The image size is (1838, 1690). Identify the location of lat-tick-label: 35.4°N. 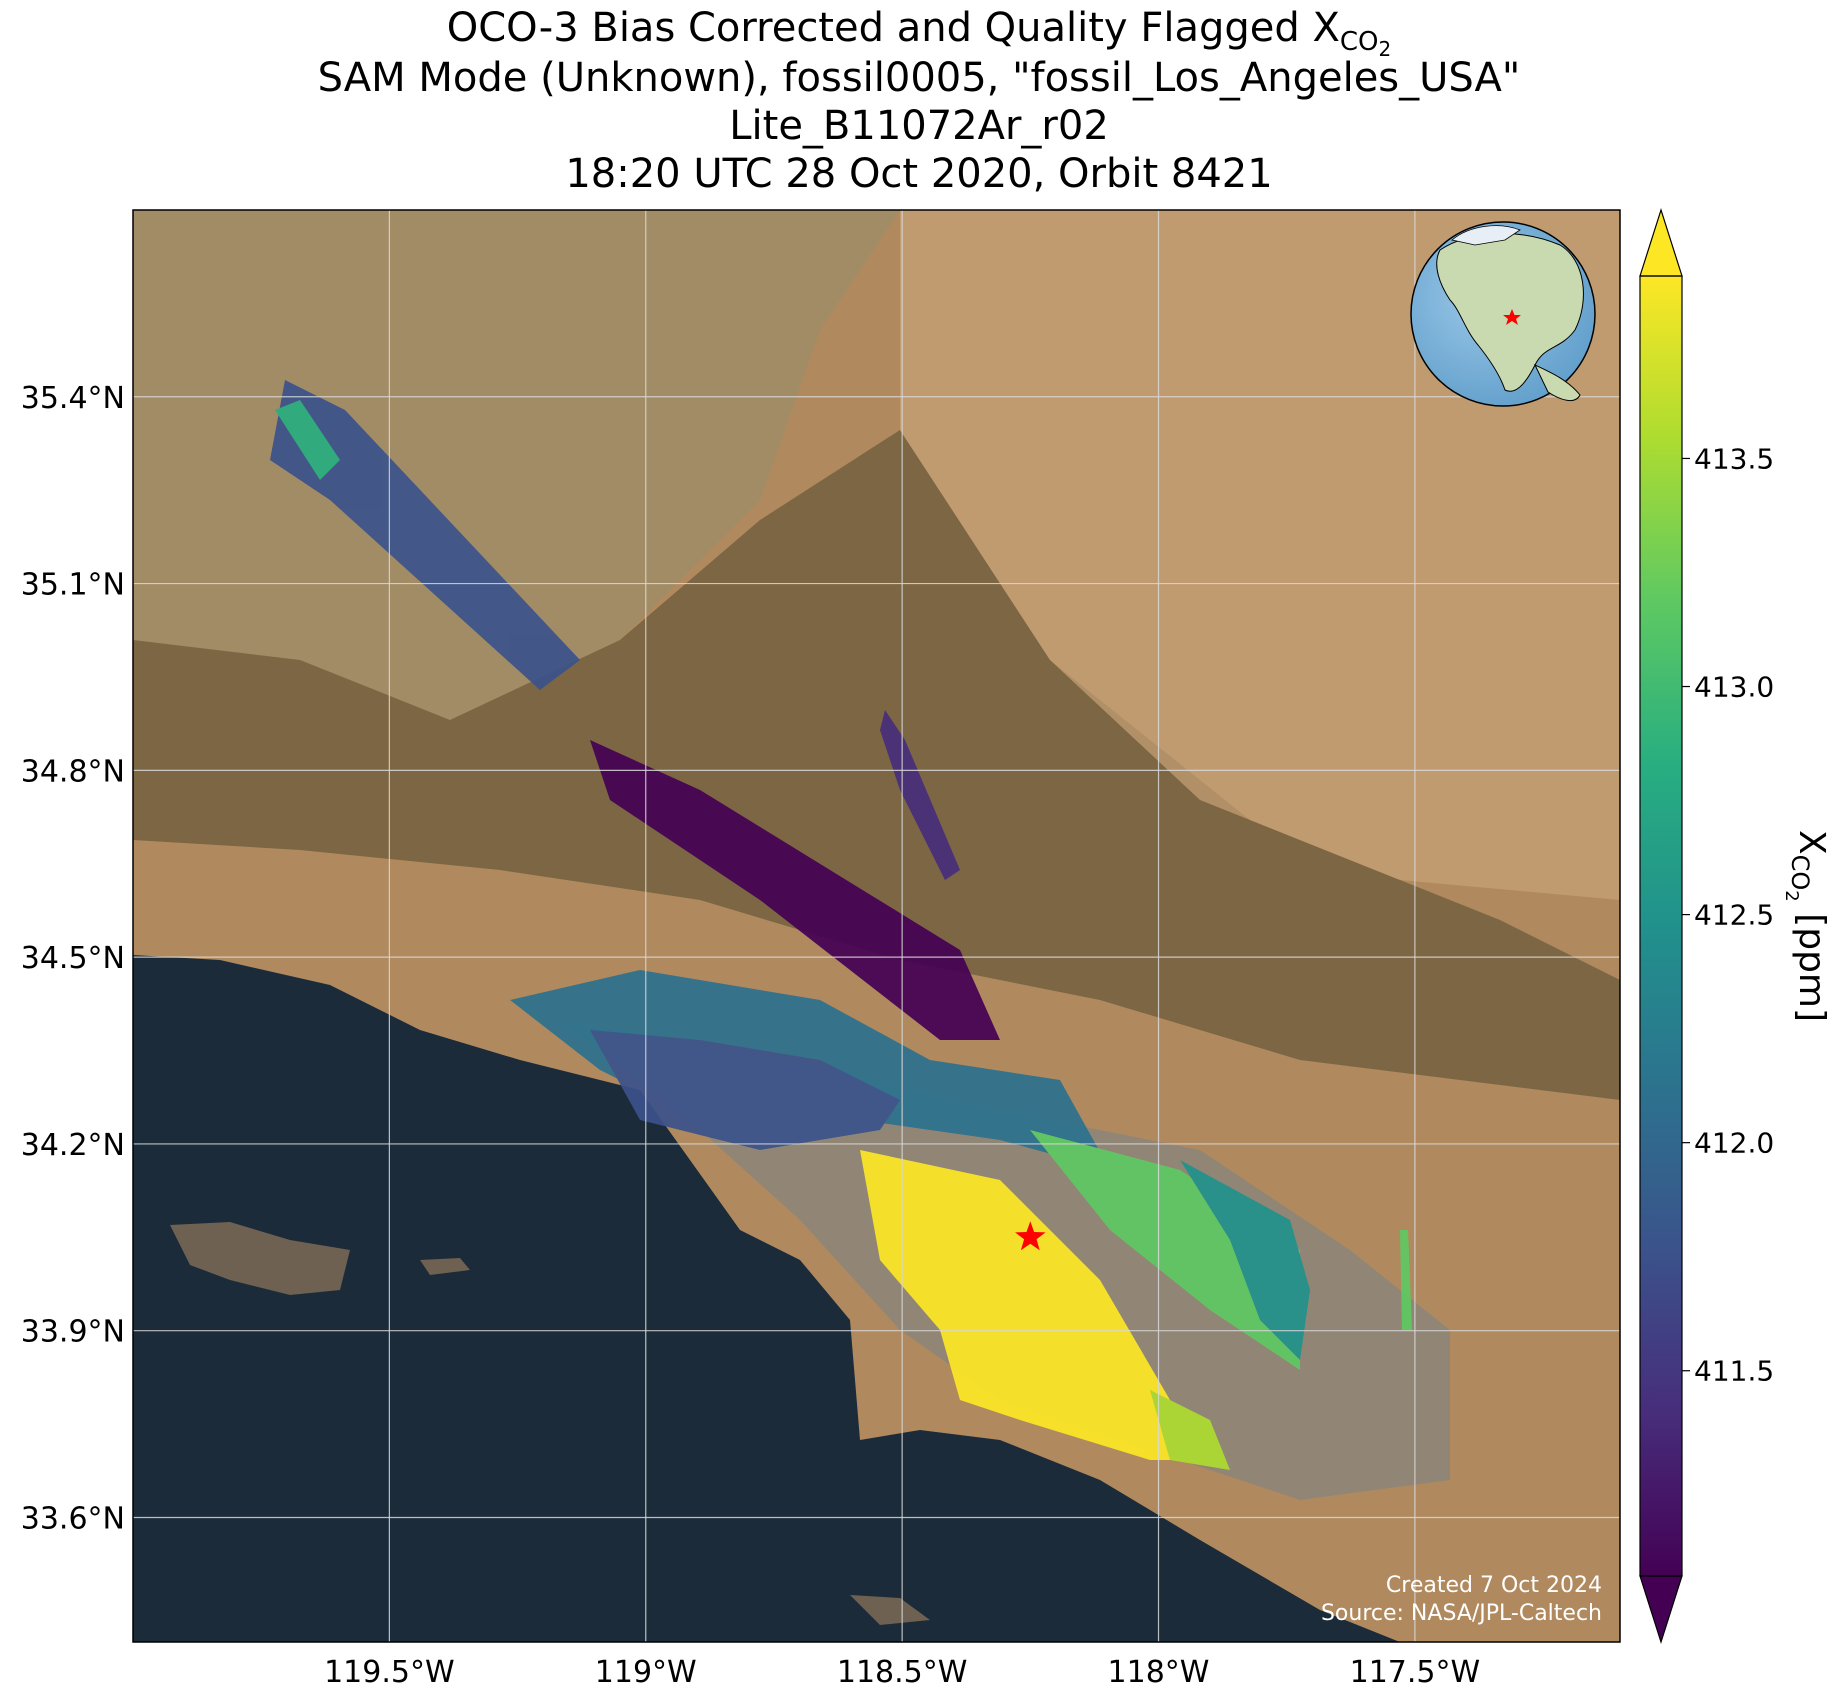
(73, 398).